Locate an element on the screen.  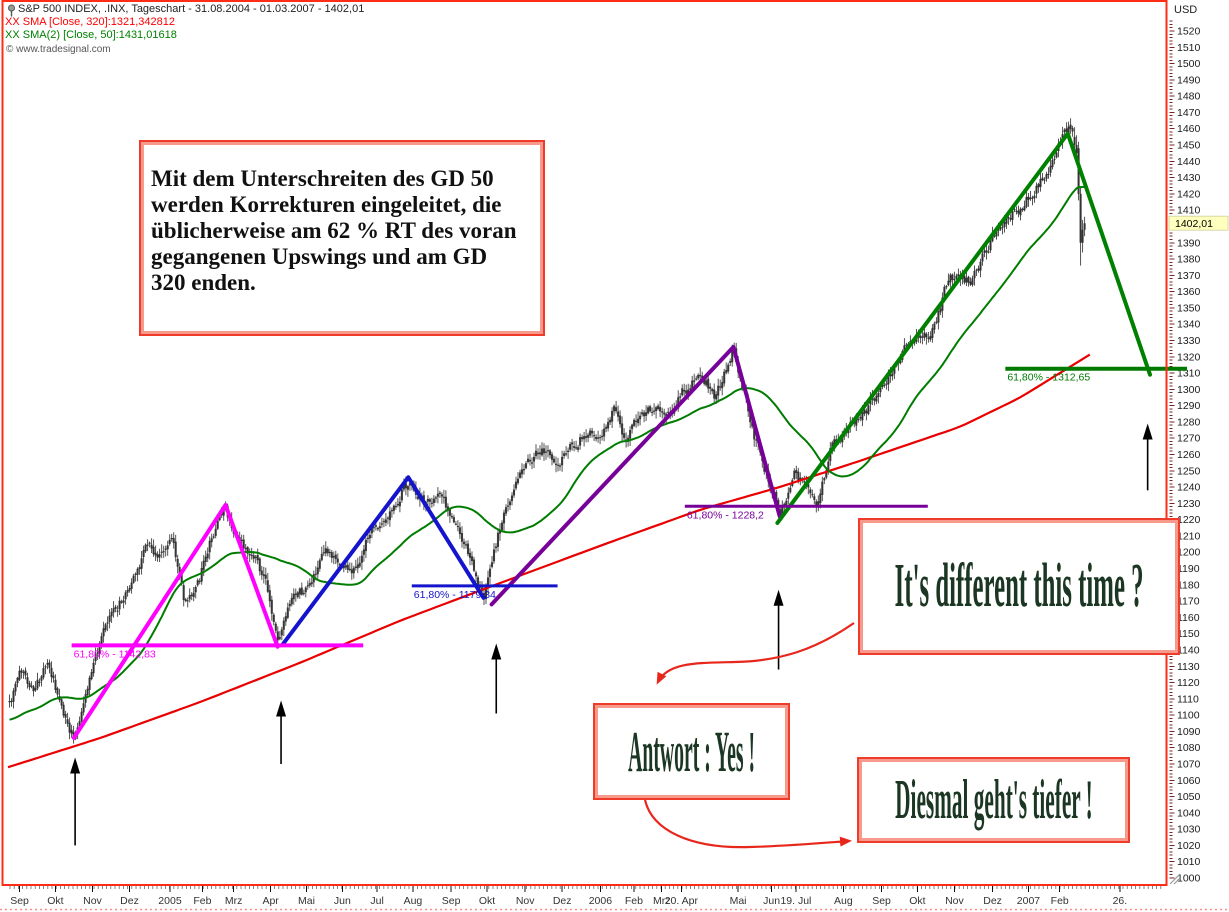
x-axis-minor-ticks is located at coordinates (585, 887).